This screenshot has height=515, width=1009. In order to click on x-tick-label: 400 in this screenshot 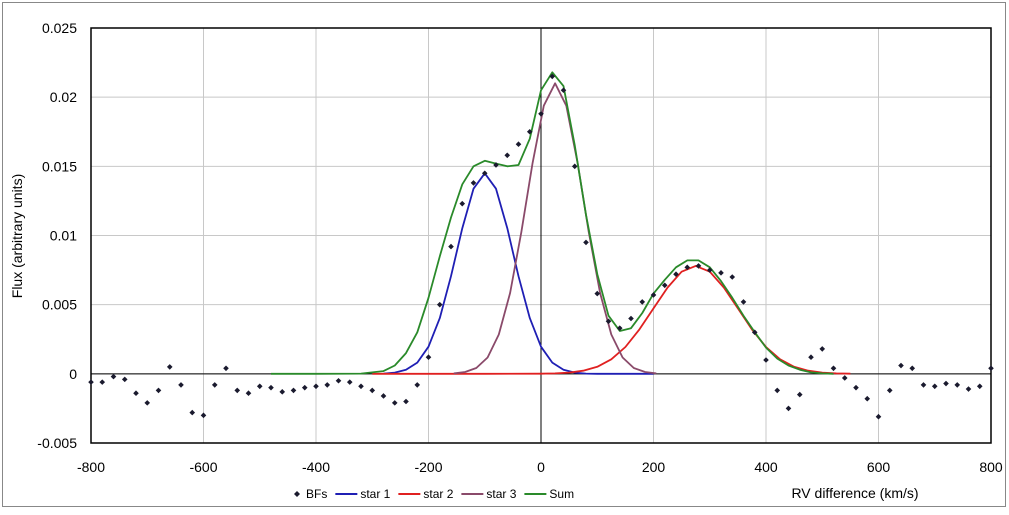, I will do `click(766, 467)`.